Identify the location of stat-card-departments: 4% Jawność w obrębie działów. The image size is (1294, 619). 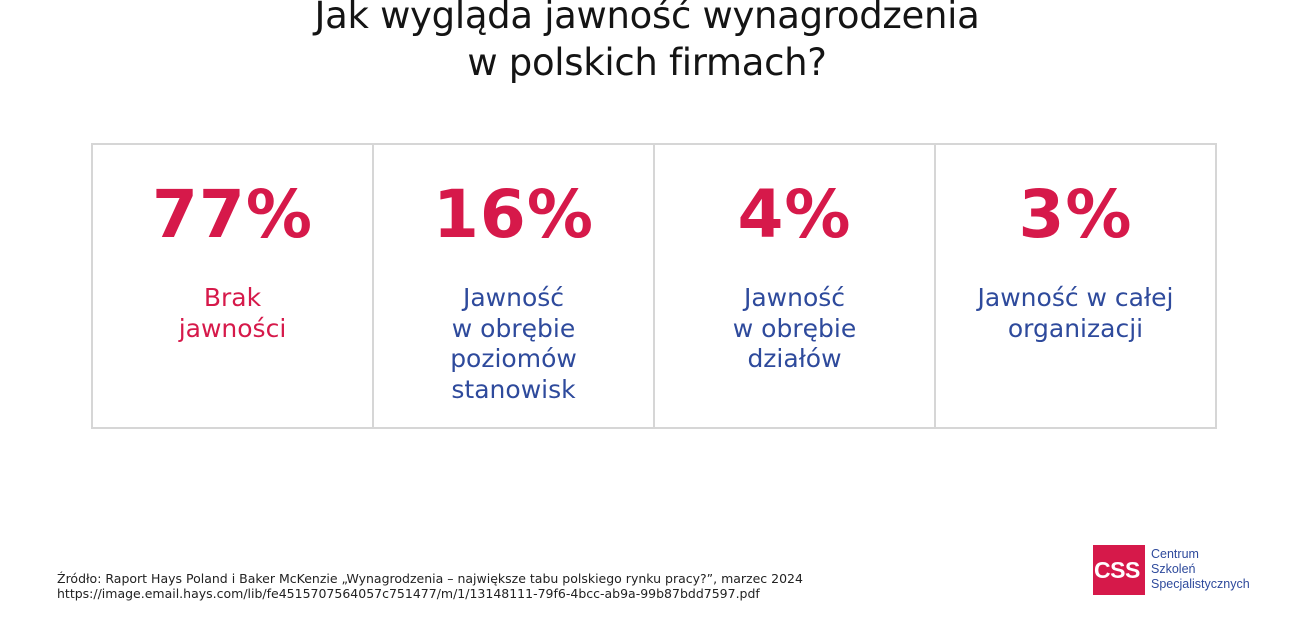
(795, 286).